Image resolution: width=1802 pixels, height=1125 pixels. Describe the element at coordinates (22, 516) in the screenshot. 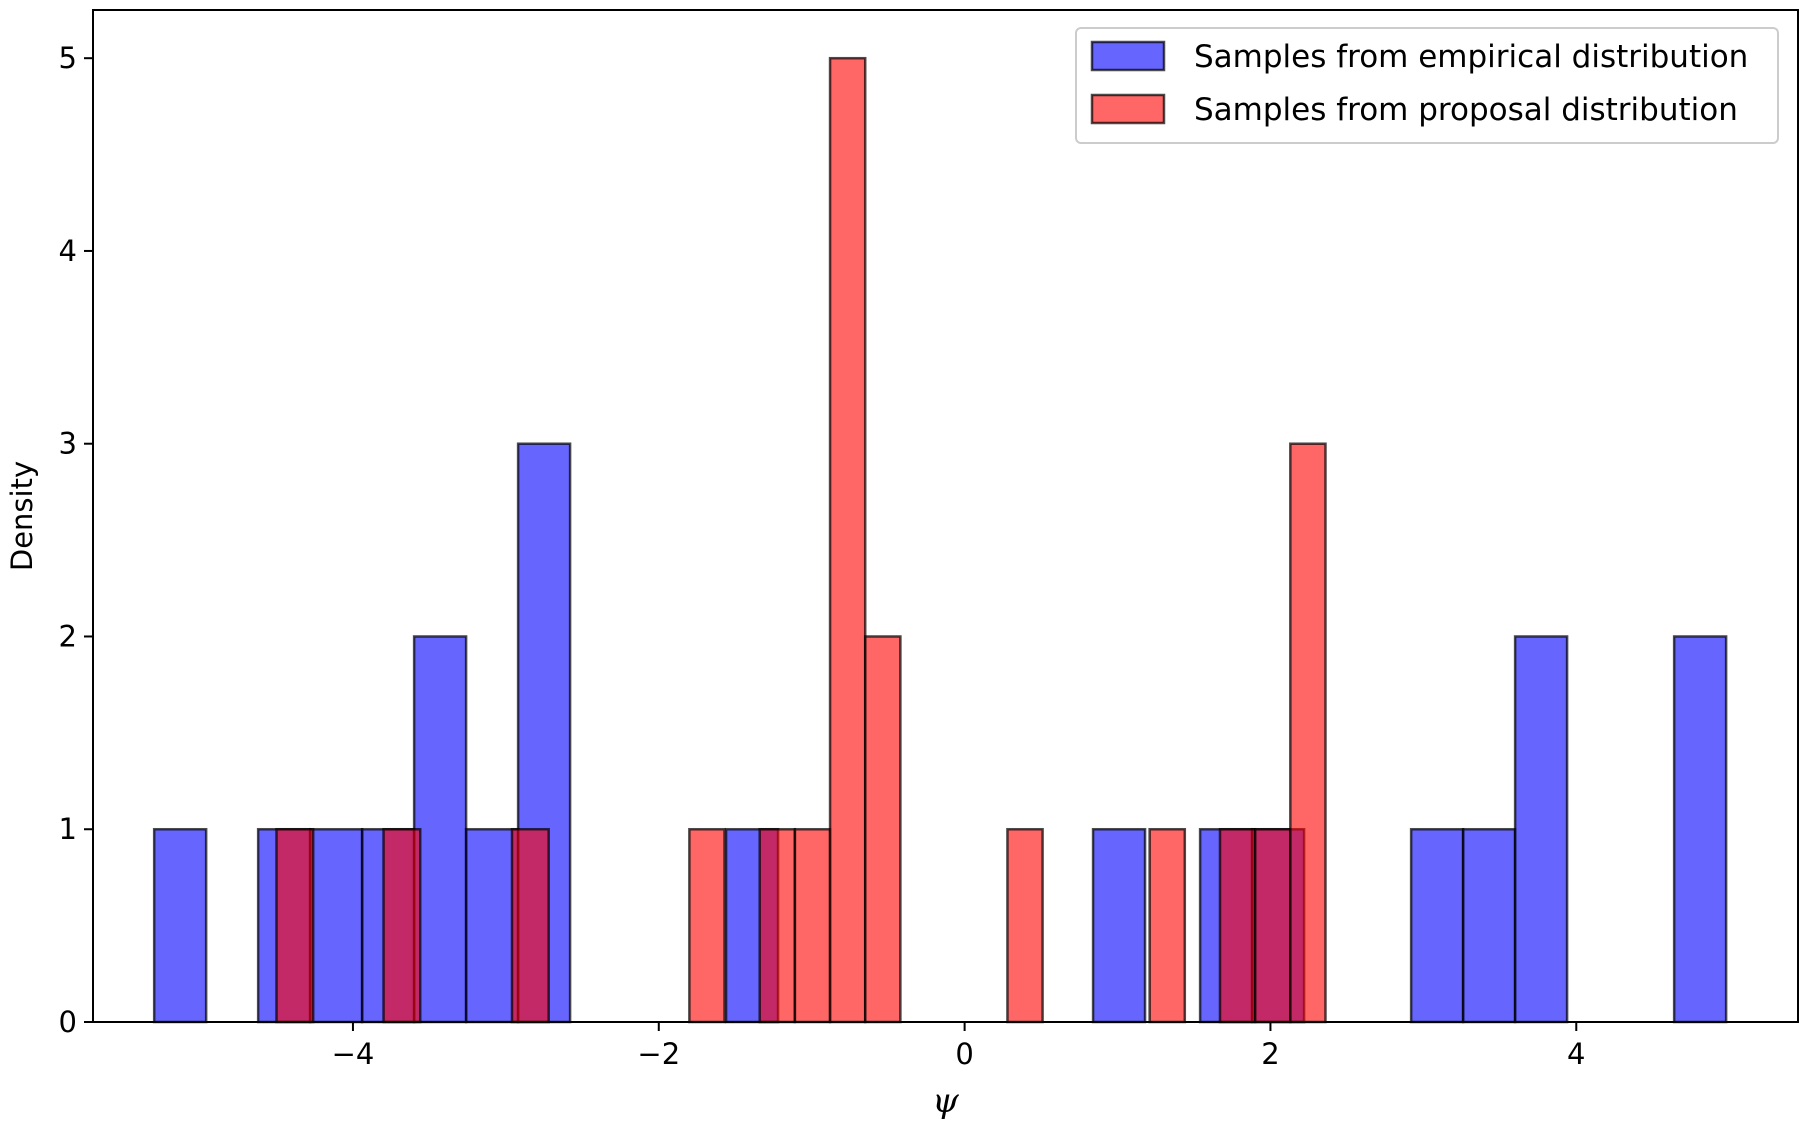

I see `y-axis-label: Density` at that location.